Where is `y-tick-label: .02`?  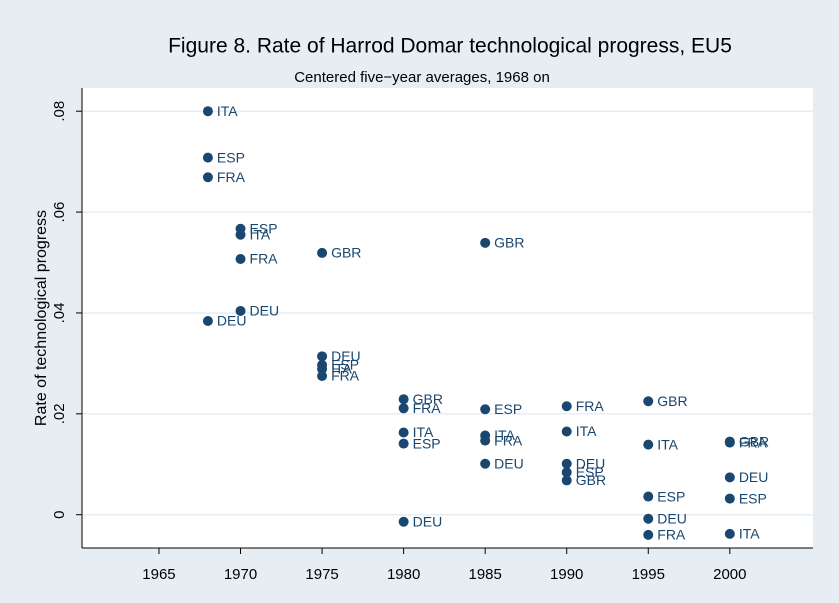 y-tick-label: .02 is located at coordinates (59, 413).